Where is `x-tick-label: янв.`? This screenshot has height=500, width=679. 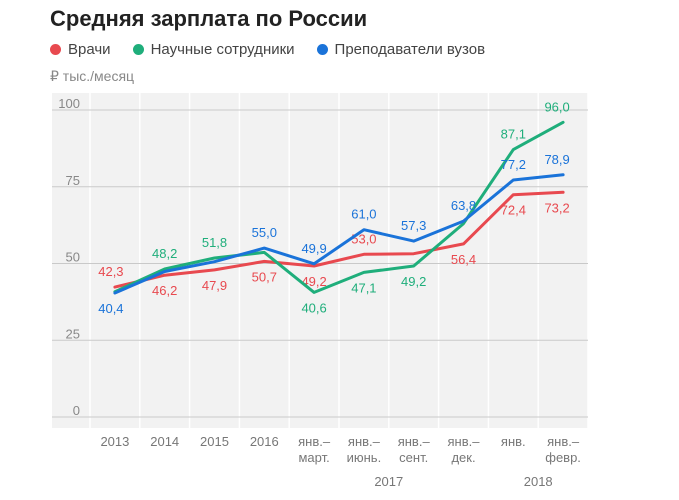
x-tick-label: янв. is located at coordinates (513, 441).